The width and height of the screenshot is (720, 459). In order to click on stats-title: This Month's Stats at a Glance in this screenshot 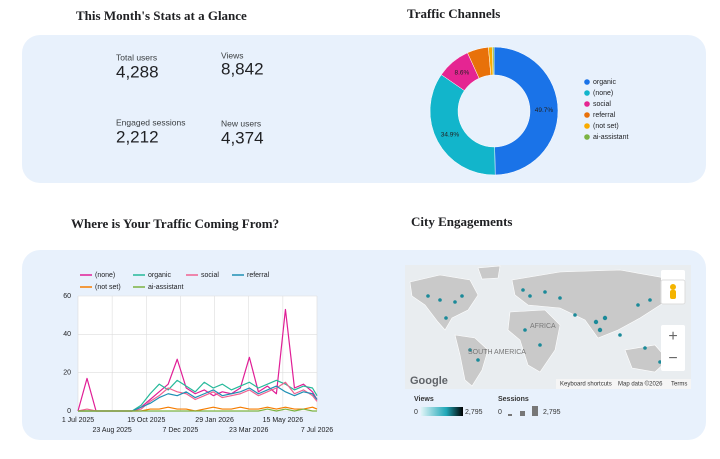, I will do `click(161, 15)`.